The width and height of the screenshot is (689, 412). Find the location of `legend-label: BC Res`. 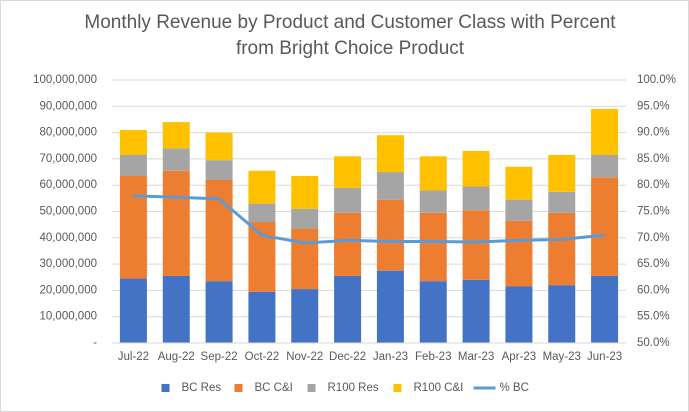

legend-label: BC Res is located at coordinates (202, 388).